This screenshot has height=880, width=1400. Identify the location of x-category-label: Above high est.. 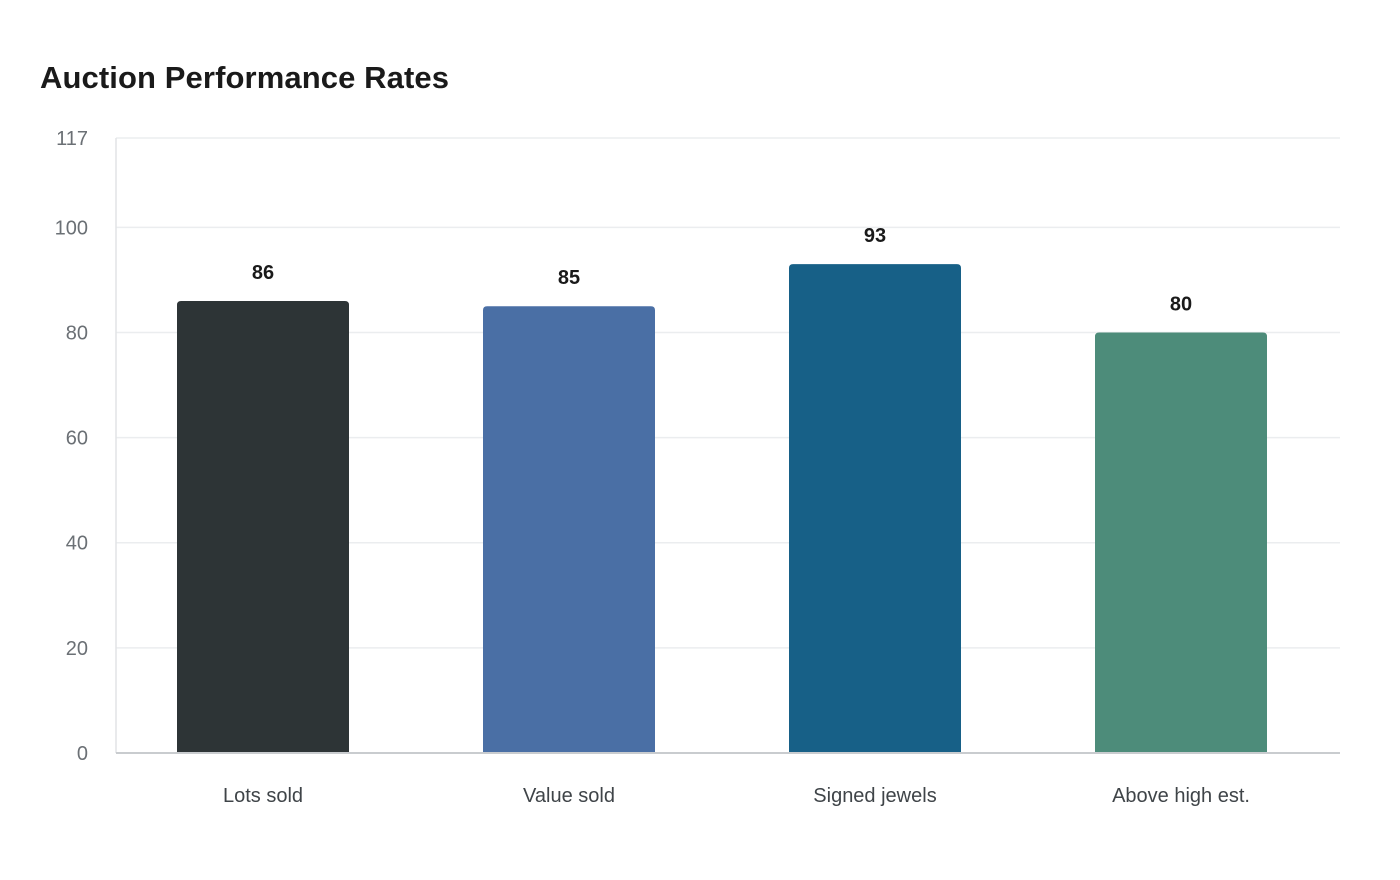
(1181, 796).